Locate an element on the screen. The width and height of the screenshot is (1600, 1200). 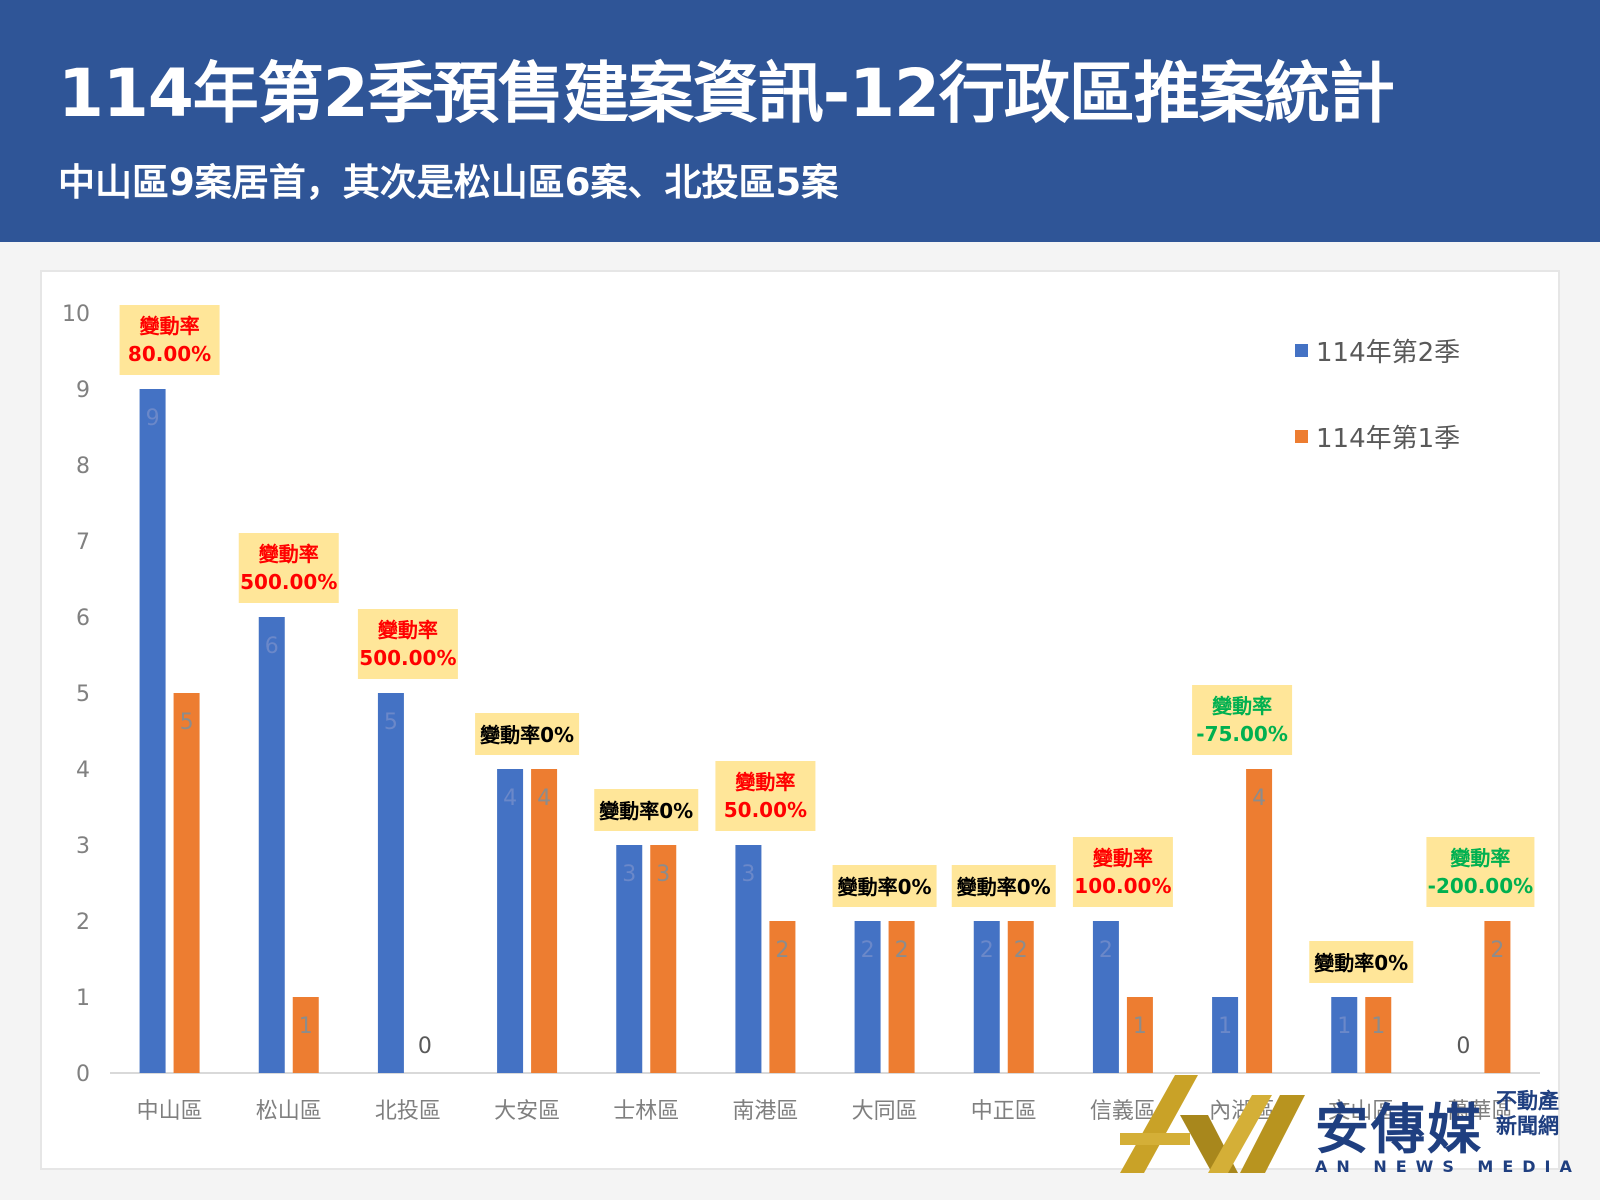
brand-logo: 安傳媒 不動產 新聞網 AN NEWS MEDIA is located at coordinates (1360, 1134).